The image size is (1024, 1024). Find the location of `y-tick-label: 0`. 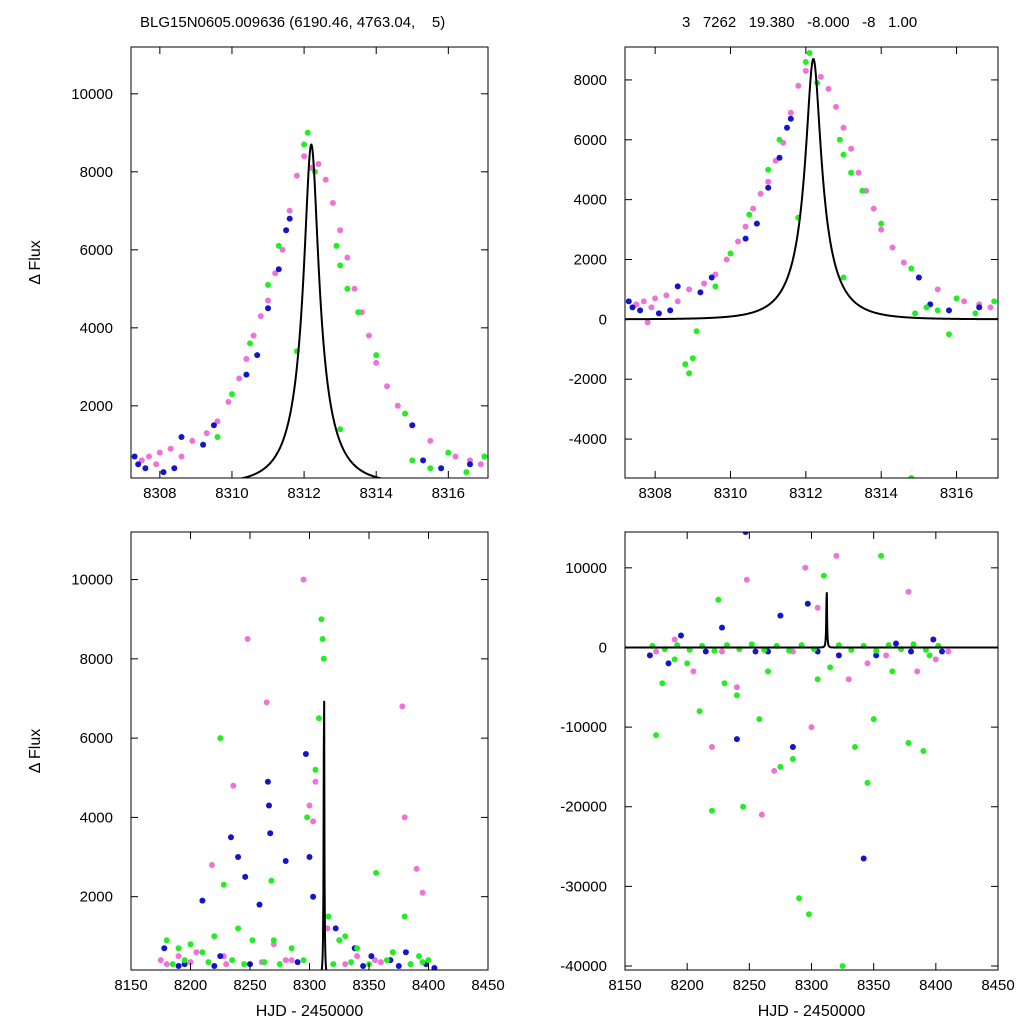

y-tick-label: 0 is located at coordinates (603, 647).